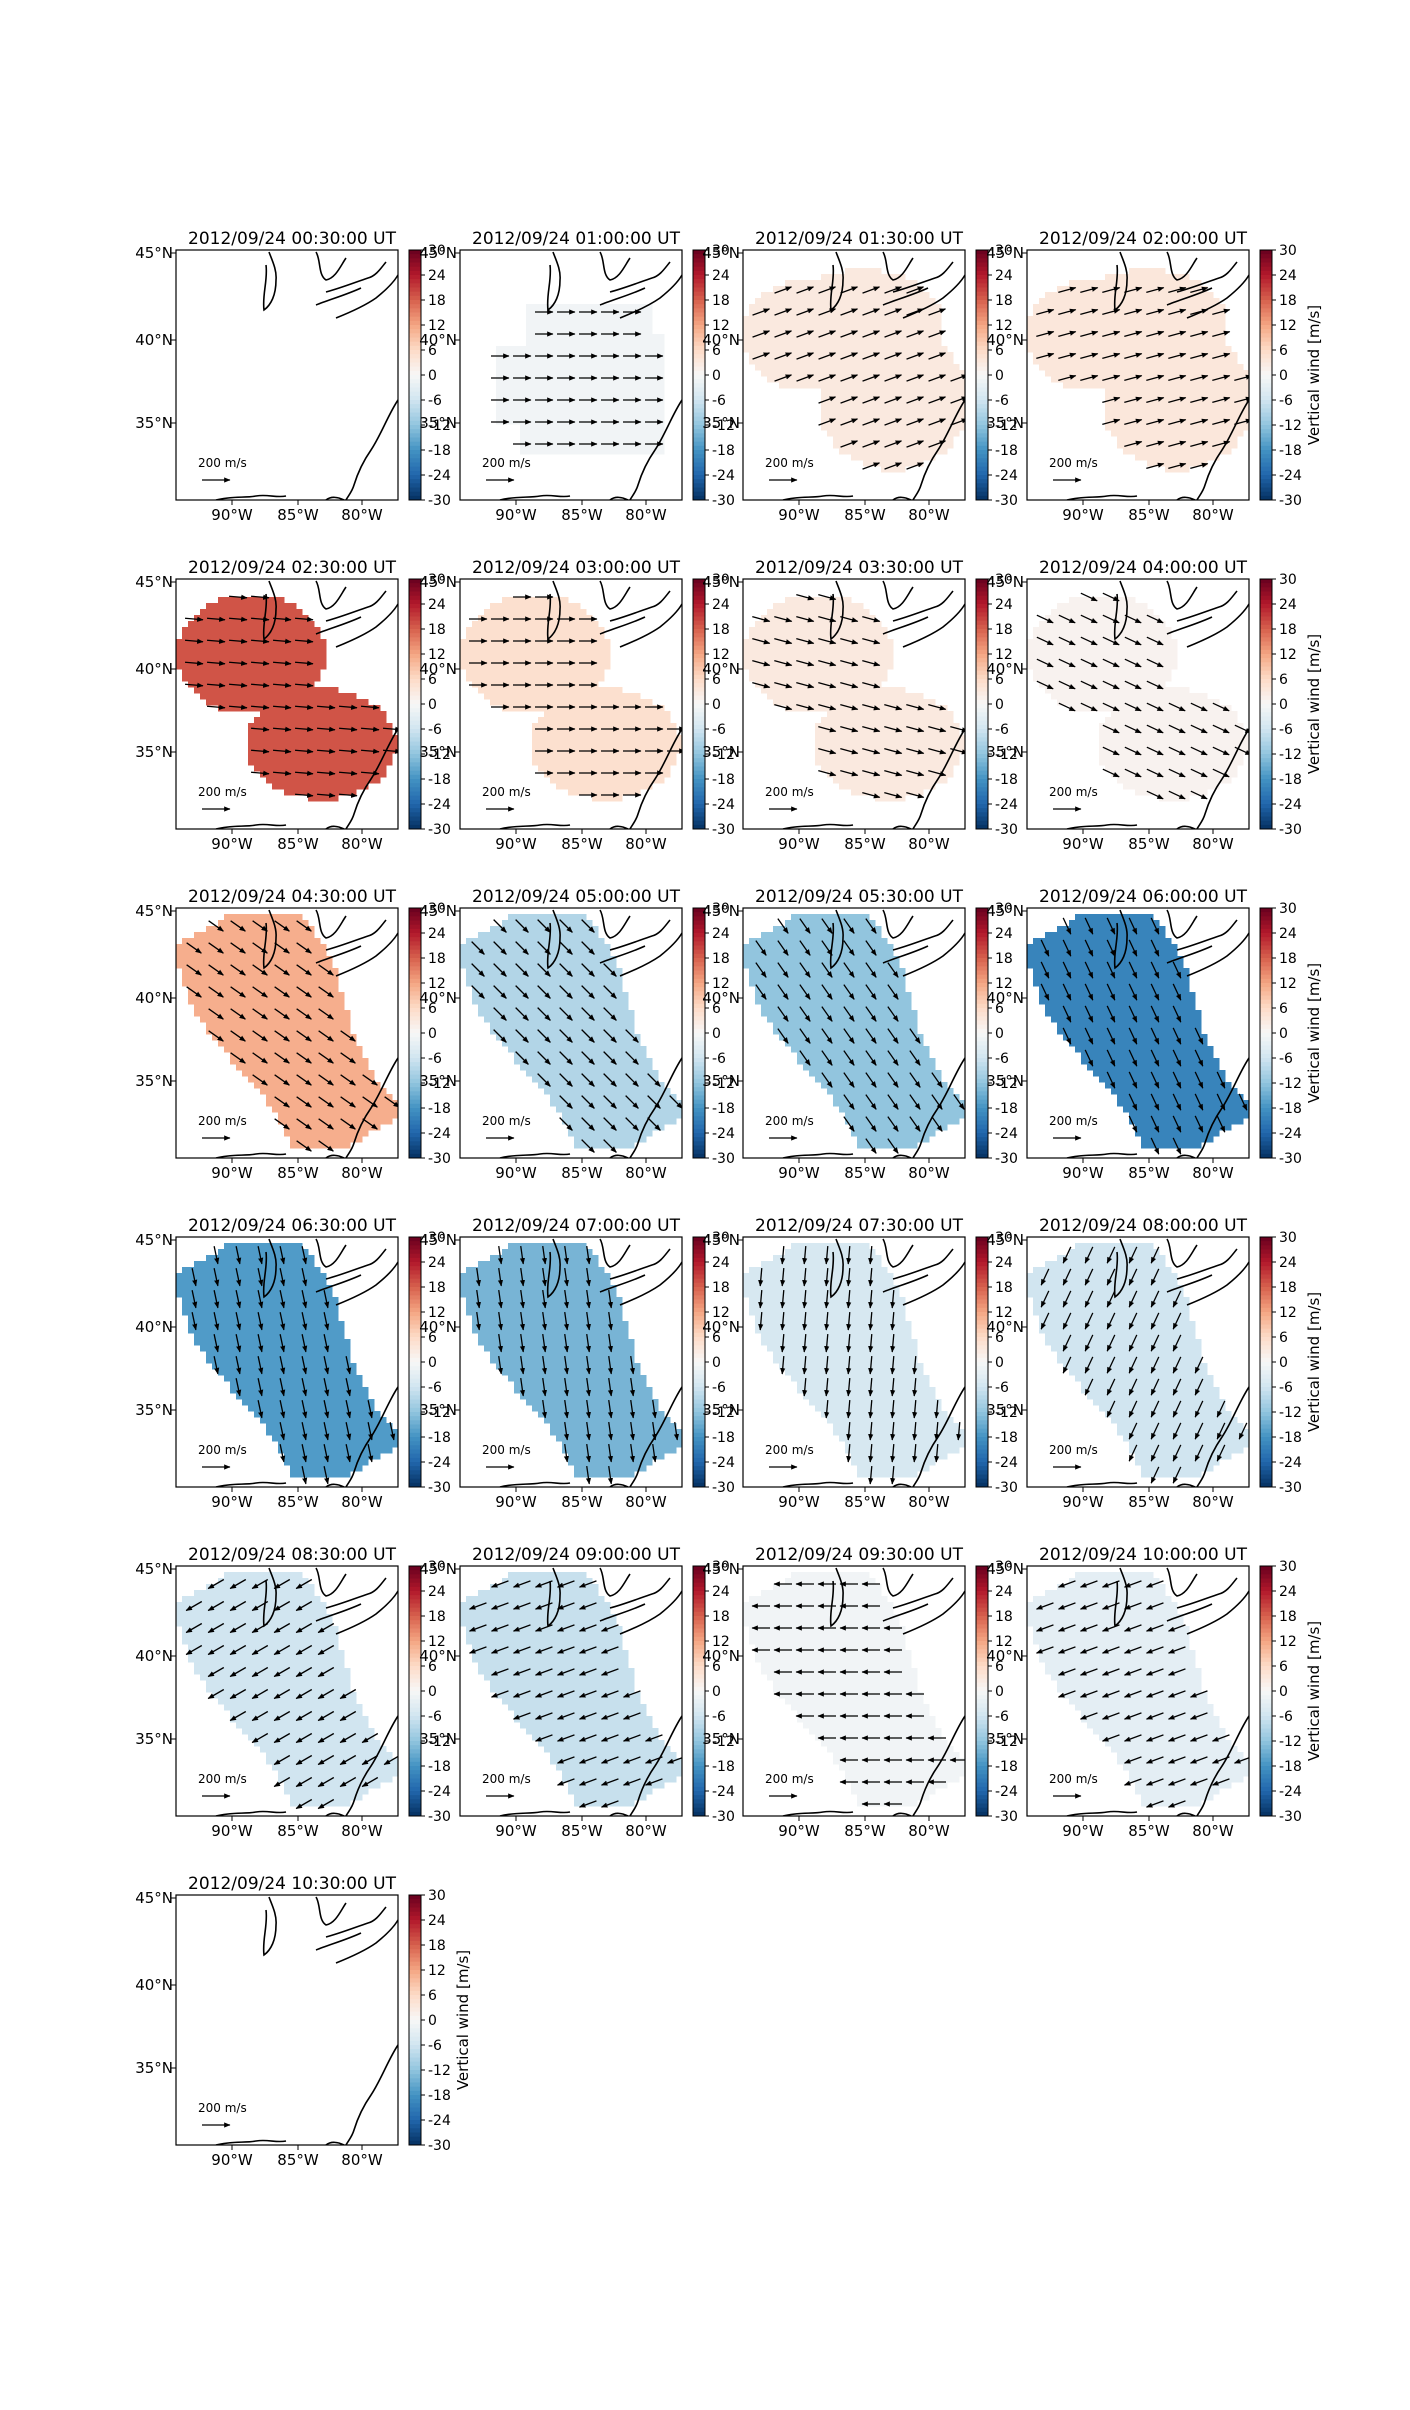 The width and height of the screenshot is (1410, 2410). Describe the element at coordinates (1138, 375) in the screenshot. I see `map-frame` at that location.